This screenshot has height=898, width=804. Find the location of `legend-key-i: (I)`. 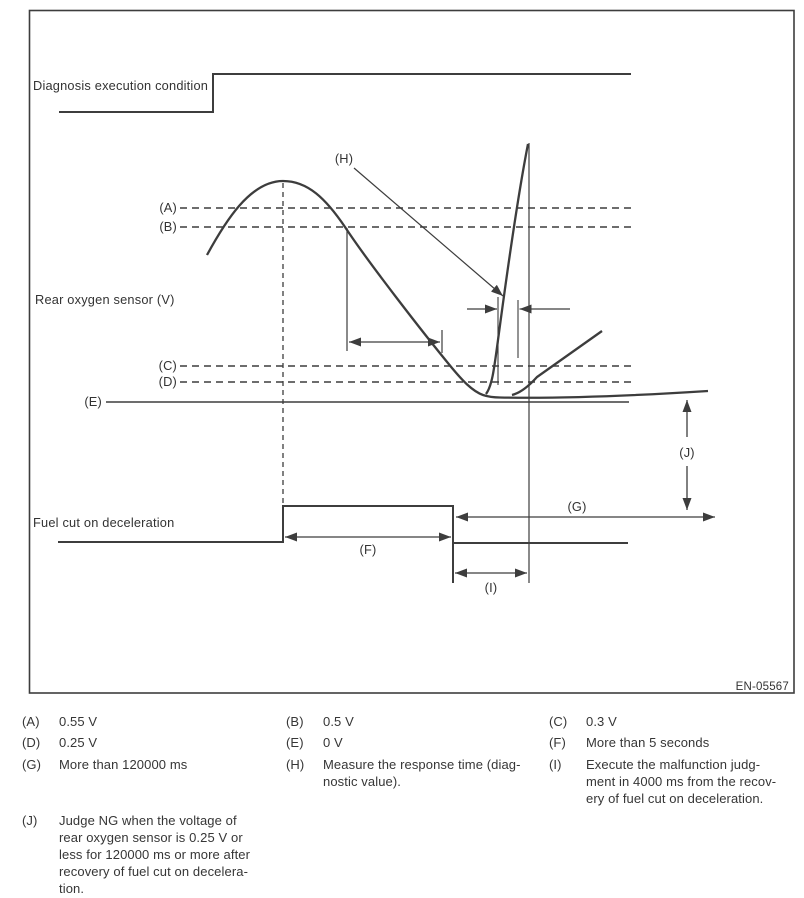

legend-key-i: (I) is located at coordinates (555, 764).